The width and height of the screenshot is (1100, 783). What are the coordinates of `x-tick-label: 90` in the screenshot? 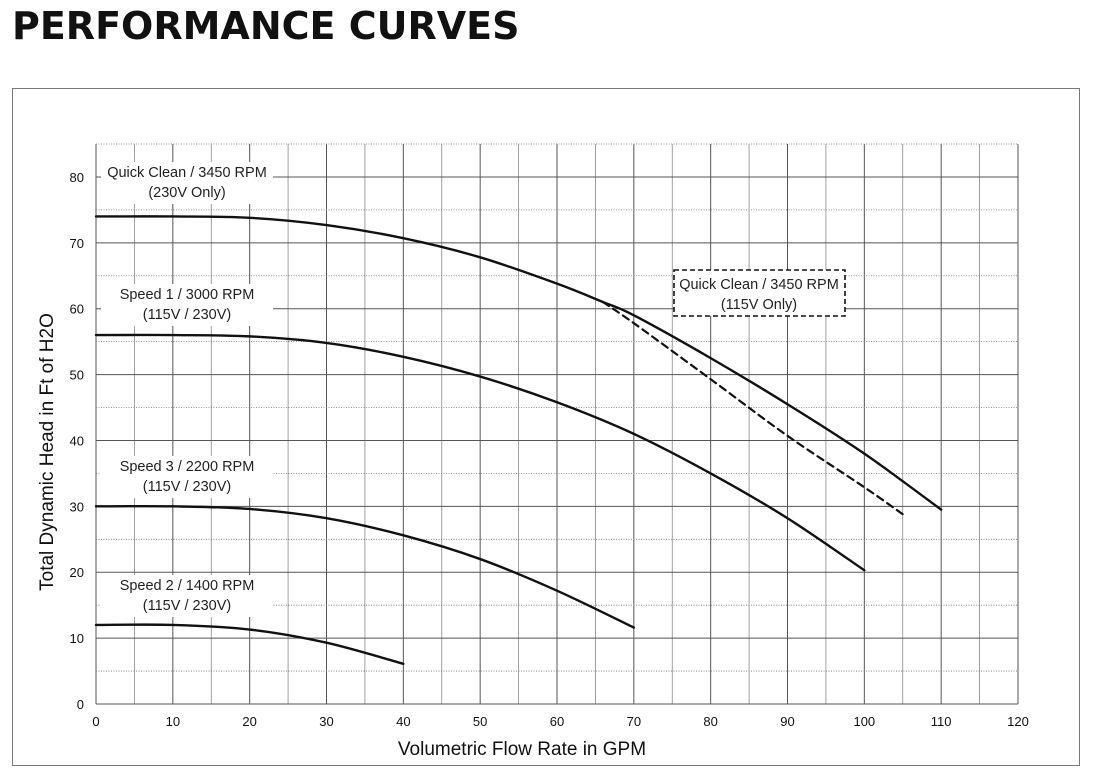 It's located at (787, 721).